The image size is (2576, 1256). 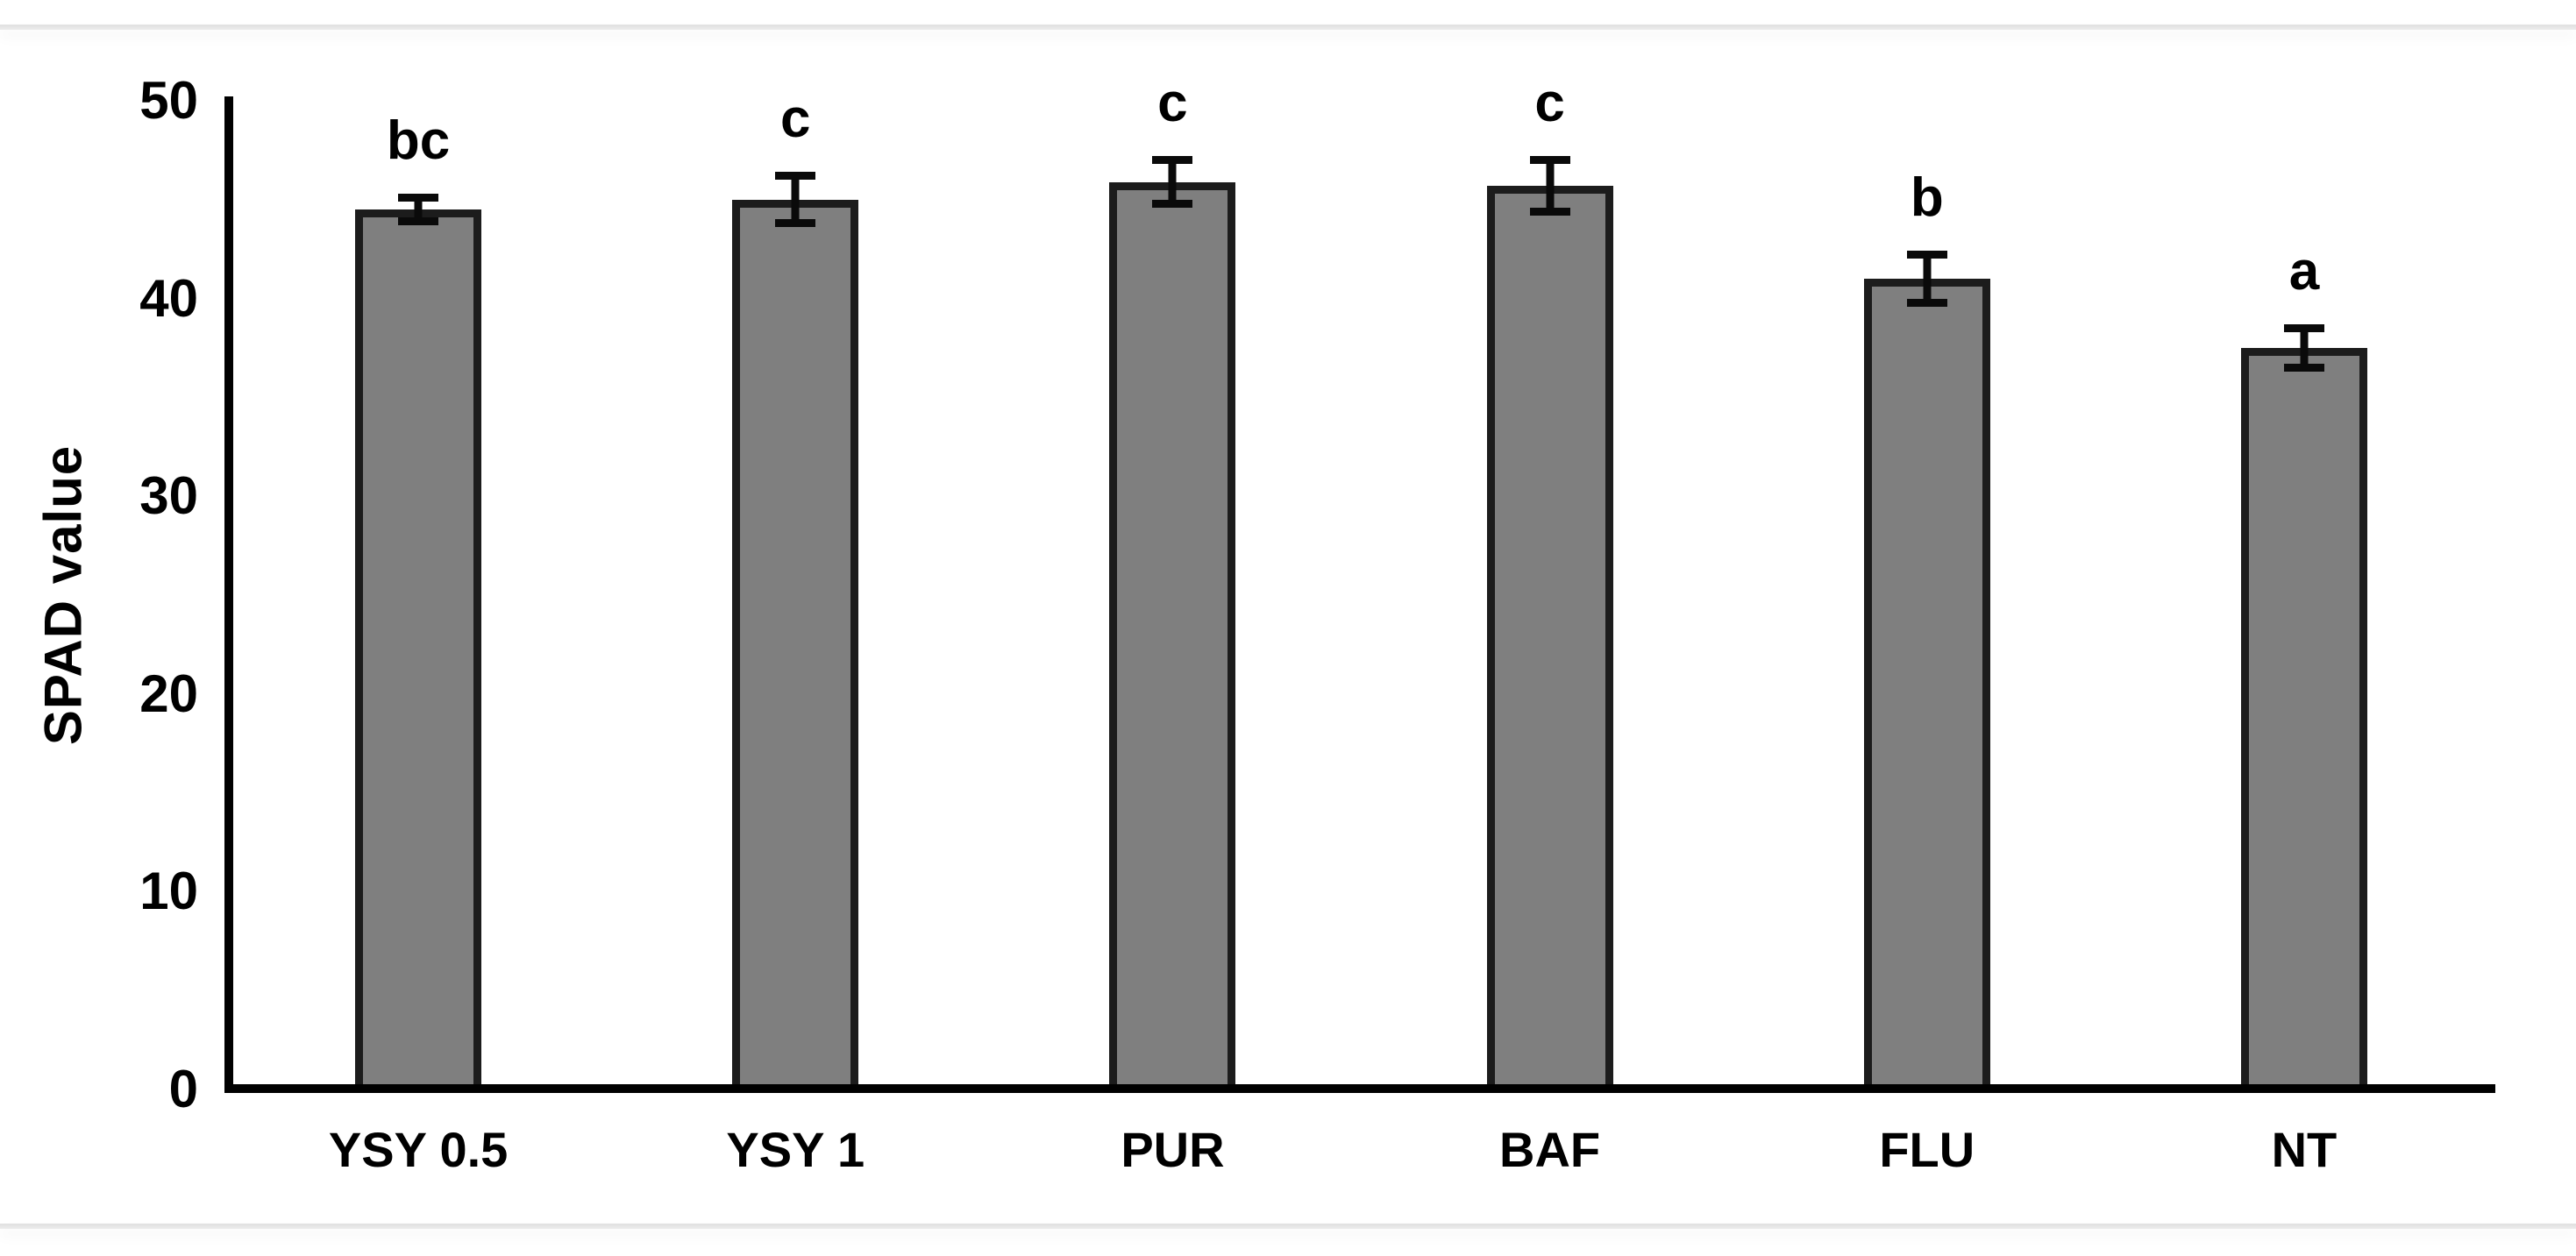 What do you see at coordinates (1288, 1227) in the screenshot?
I see `page-rule-bottom` at bounding box center [1288, 1227].